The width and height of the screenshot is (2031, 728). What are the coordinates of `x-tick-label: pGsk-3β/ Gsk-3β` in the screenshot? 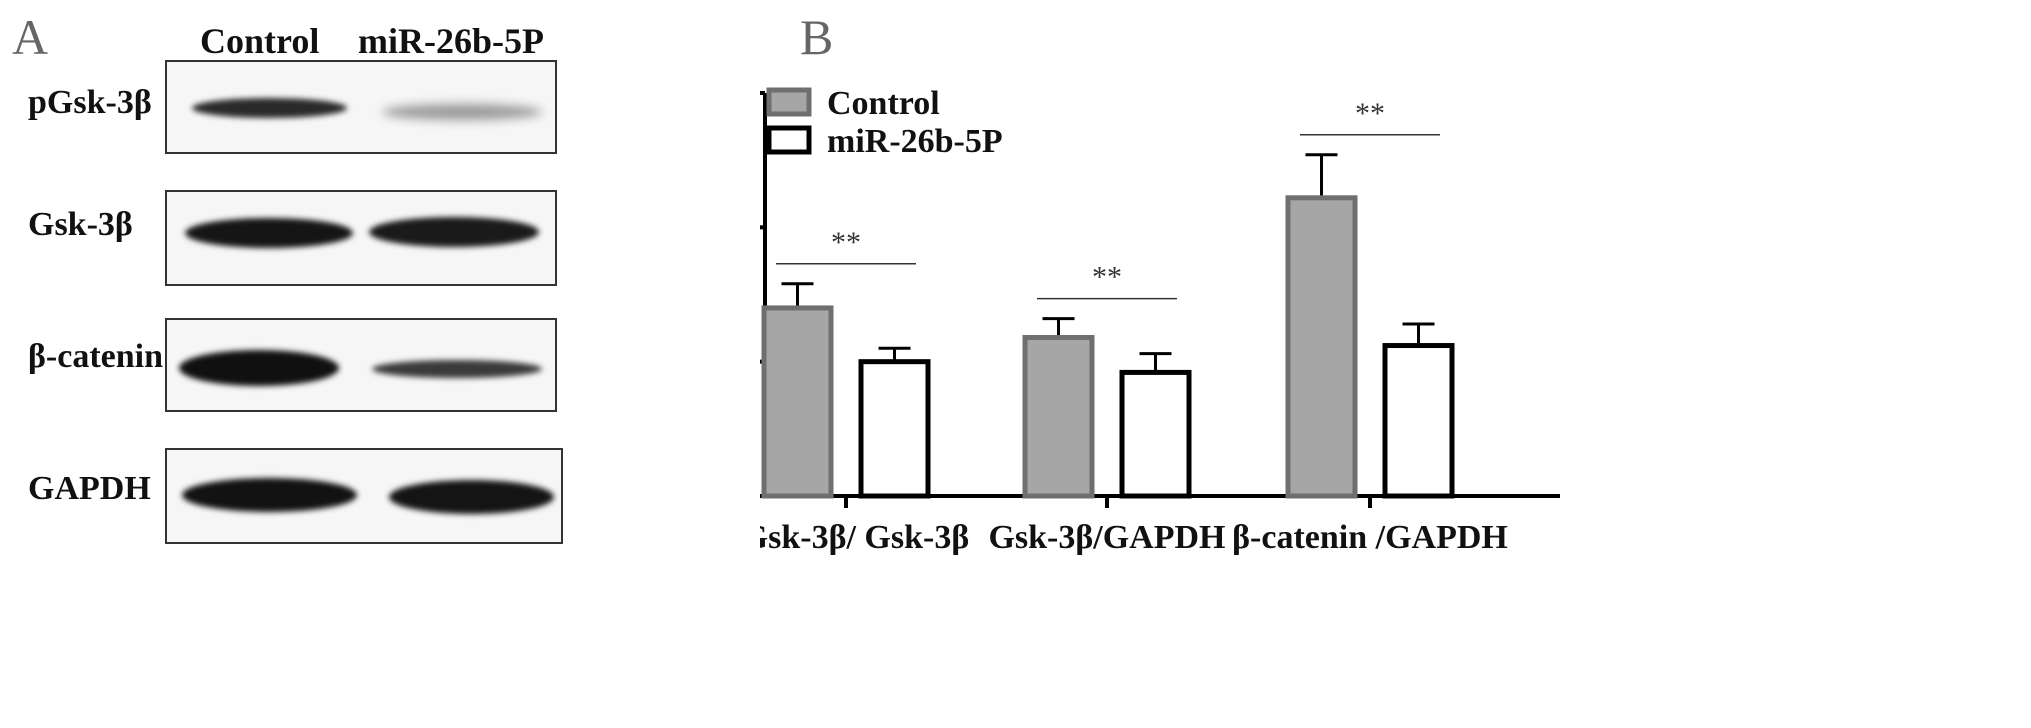 It's located at (864, 537).